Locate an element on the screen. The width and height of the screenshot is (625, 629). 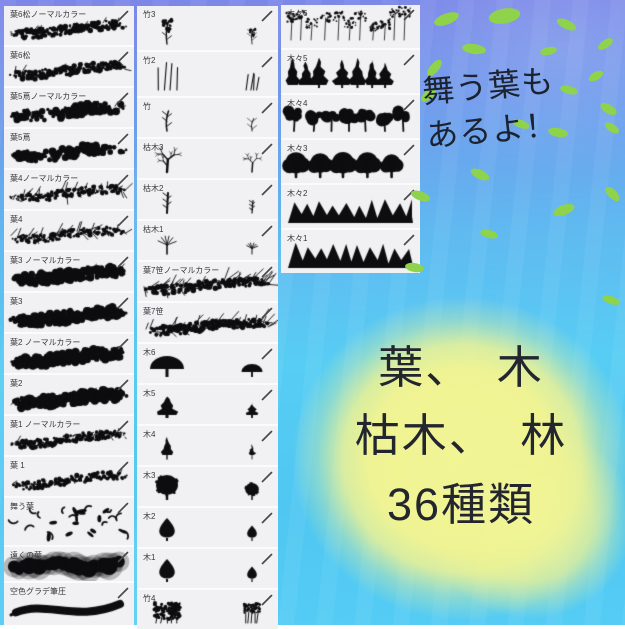
brush-panel: 木々1 is located at coordinates (350, 251).